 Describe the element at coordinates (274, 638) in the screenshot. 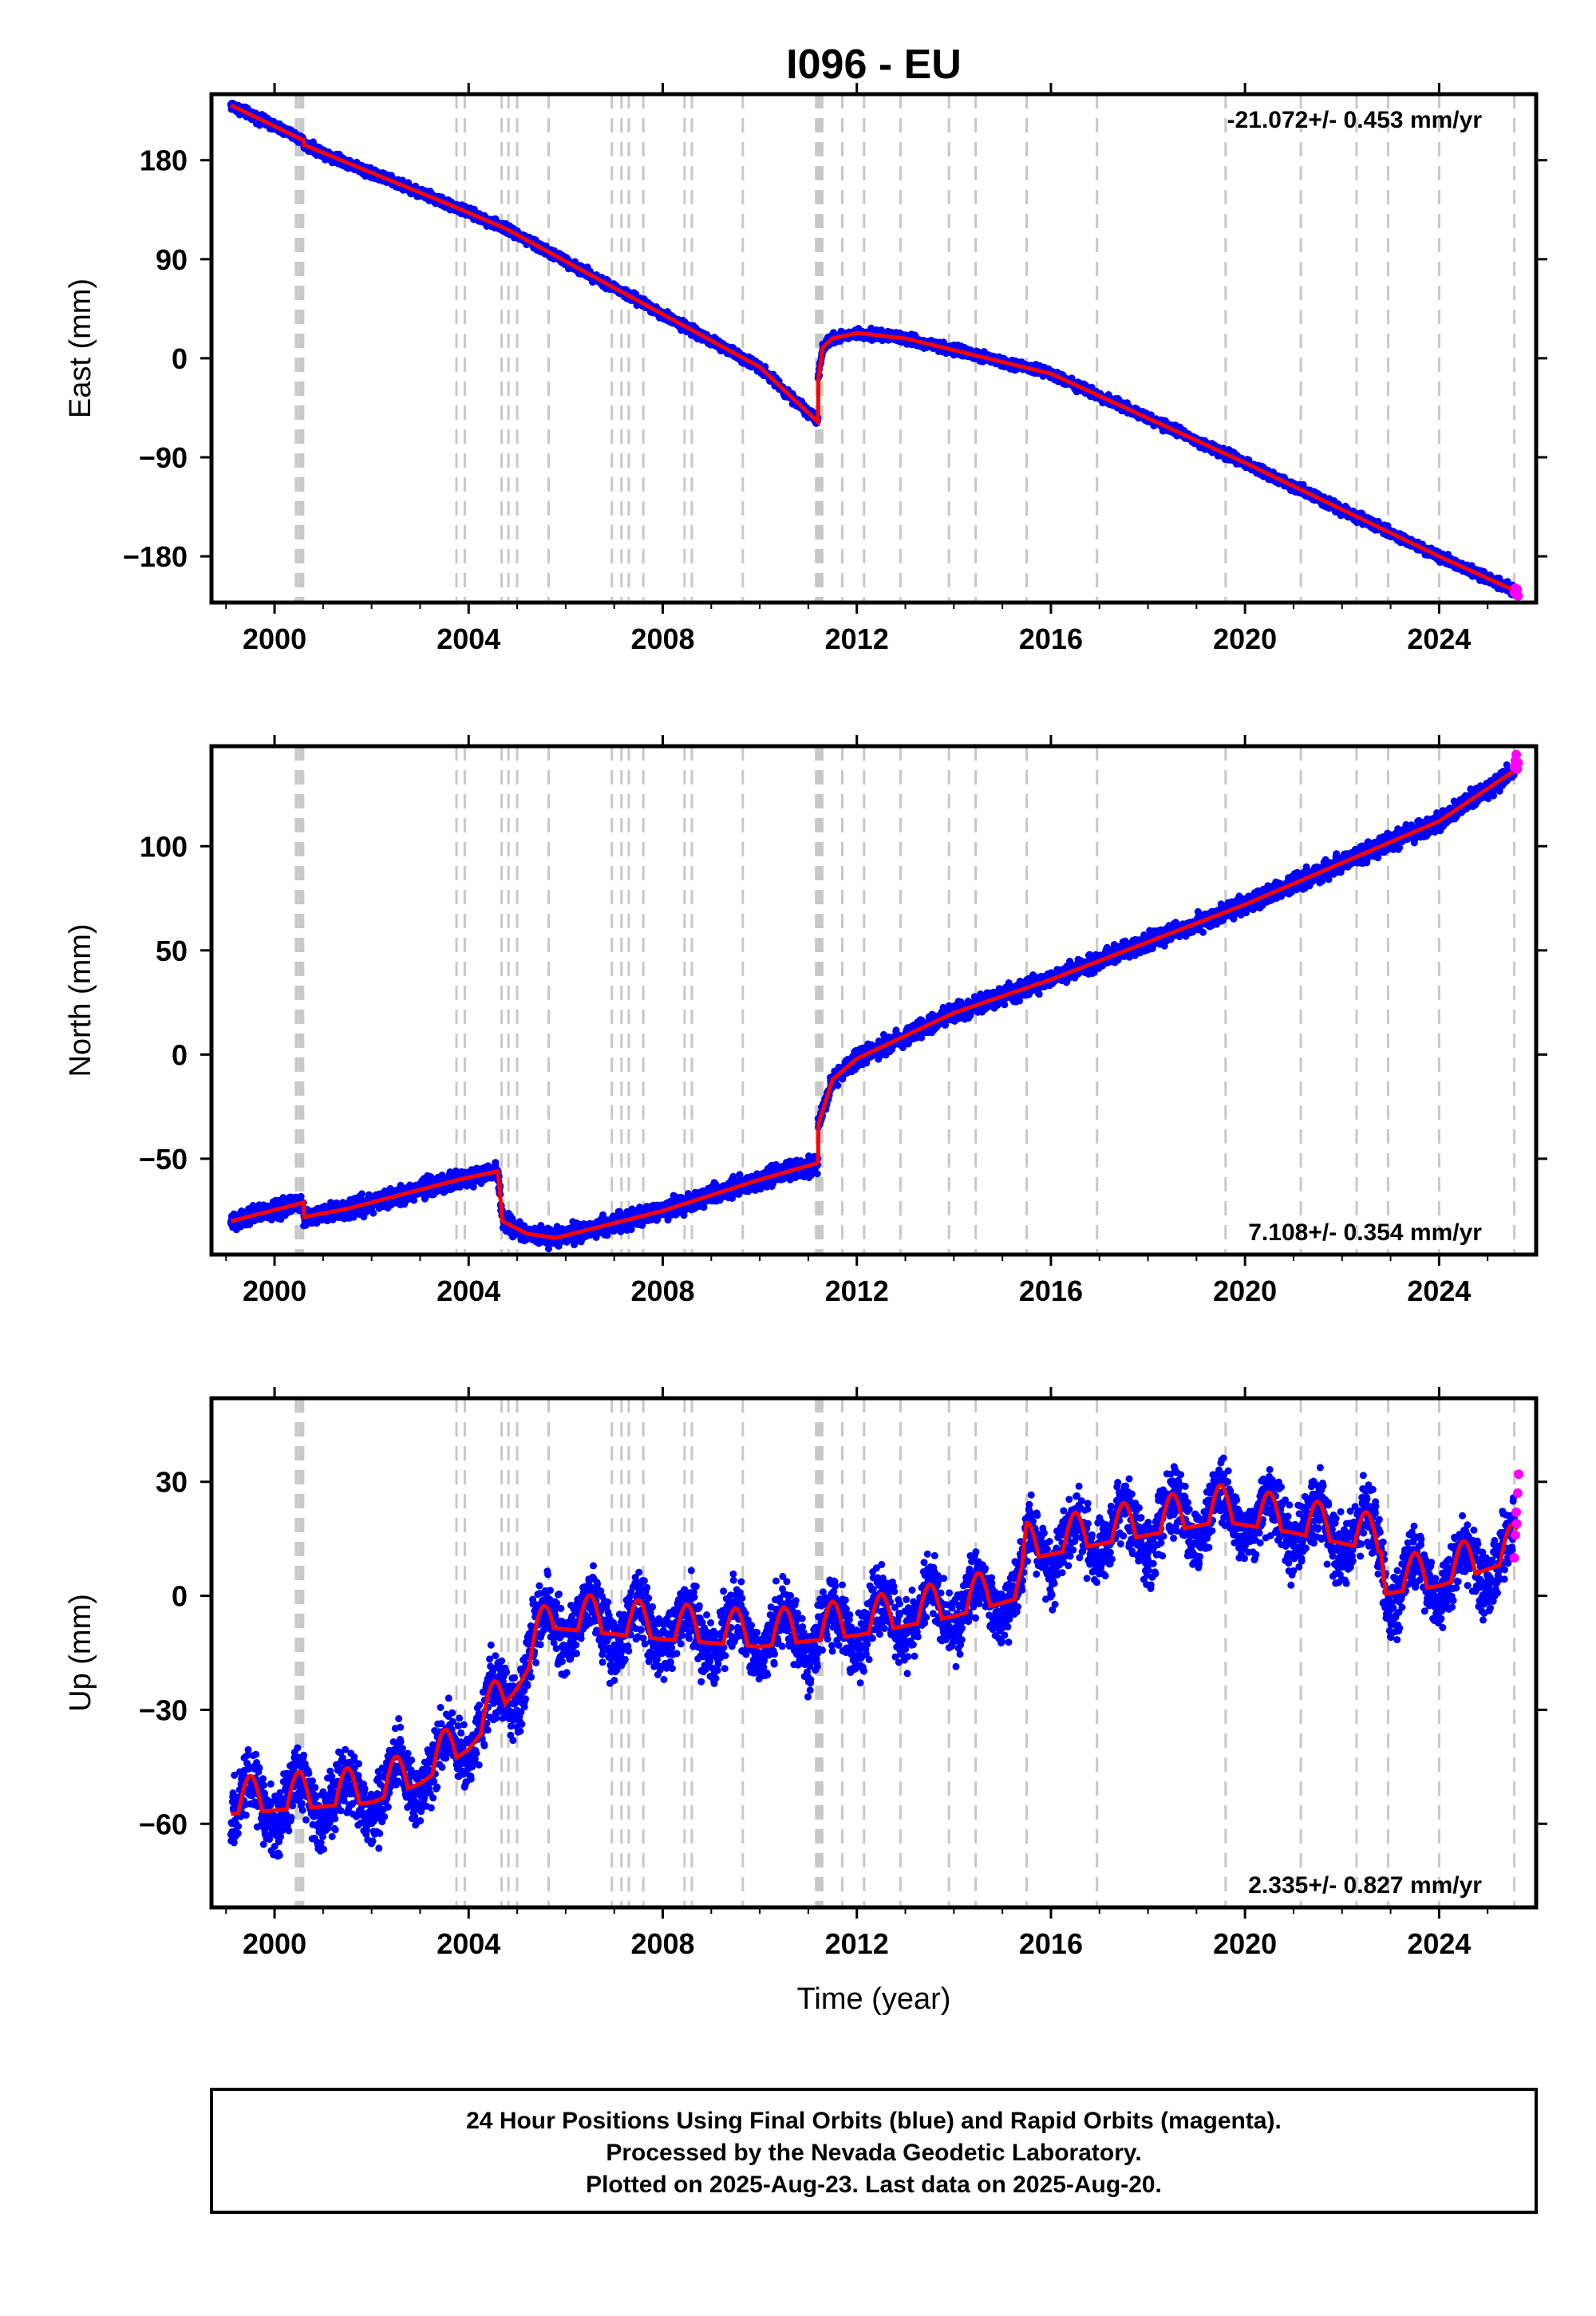

I see `x-tick-label: 2000` at that location.